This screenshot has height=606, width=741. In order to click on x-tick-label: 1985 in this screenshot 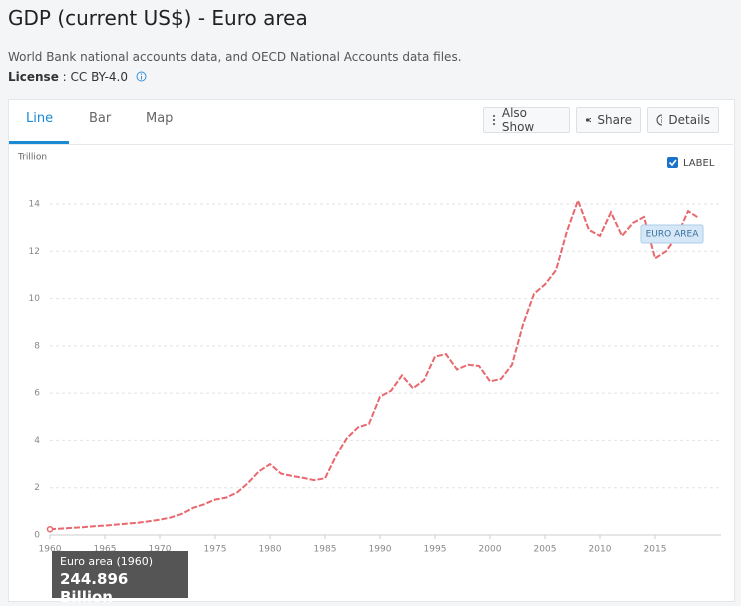, I will do `click(325, 550)`.